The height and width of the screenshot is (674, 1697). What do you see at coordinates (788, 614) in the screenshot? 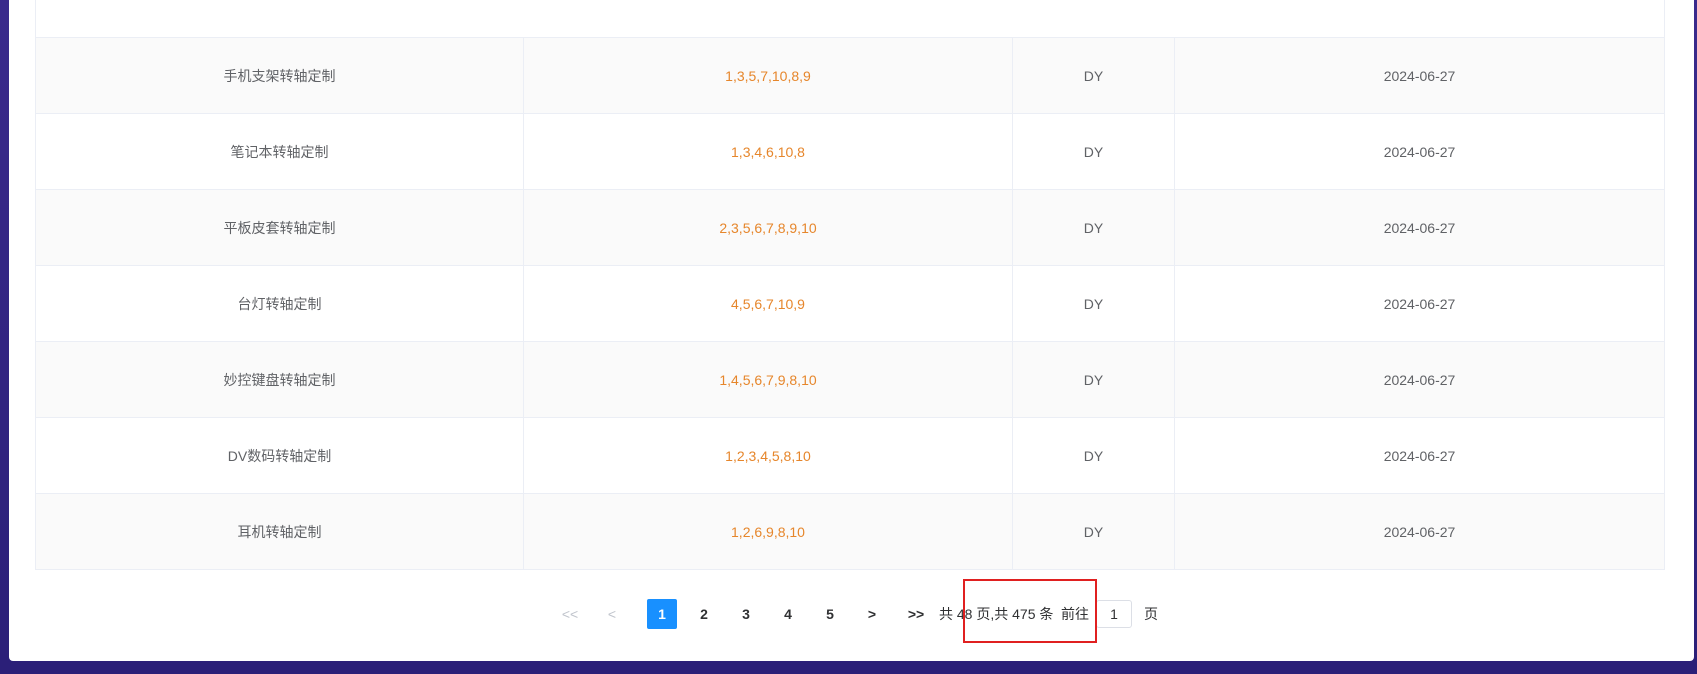
I see `page-number: 4` at bounding box center [788, 614].